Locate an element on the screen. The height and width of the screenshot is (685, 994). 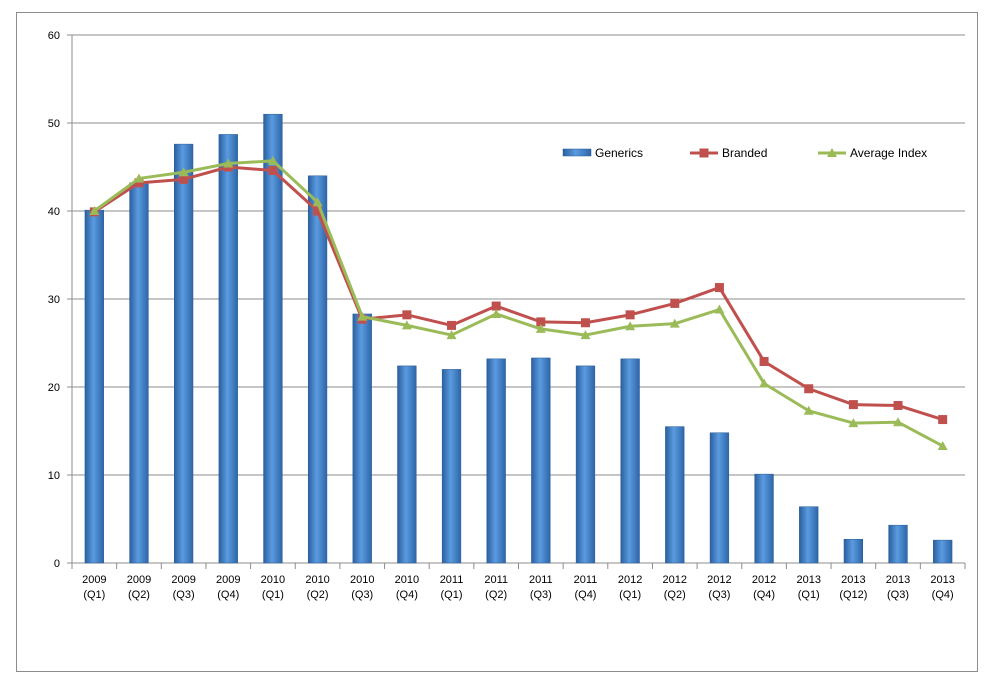
x-tick-label-quarter: (Q12) is located at coordinates (853, 595).